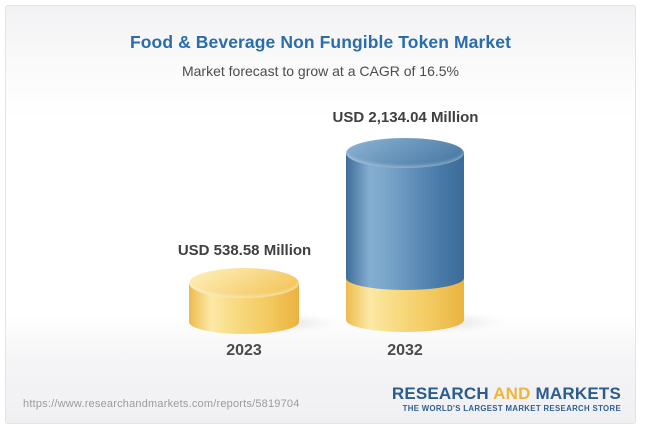 This screenshot has width=645, height=432. What do you see at coordinates (244, 283) in the screenshot?
I see `bar-2023-top-cap` at bounding box center [244, 283].